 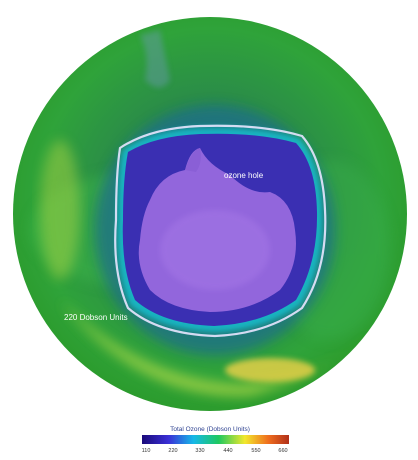 I want to click on south-america-tip, so click(x=155, y=59).